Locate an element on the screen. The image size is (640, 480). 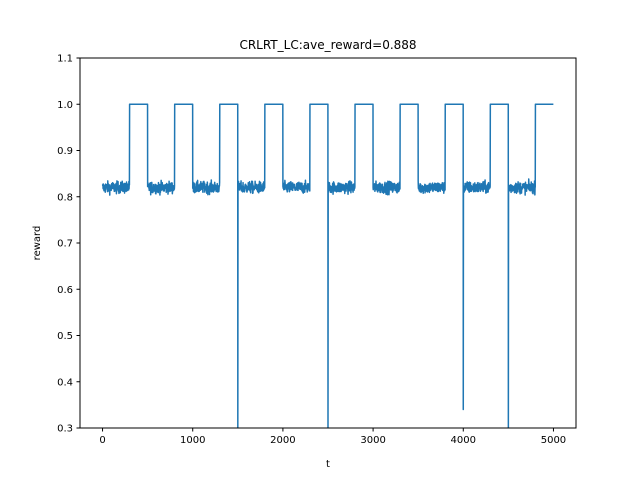
y-tick-label: 0.8 is located at coordinates (65, 197).